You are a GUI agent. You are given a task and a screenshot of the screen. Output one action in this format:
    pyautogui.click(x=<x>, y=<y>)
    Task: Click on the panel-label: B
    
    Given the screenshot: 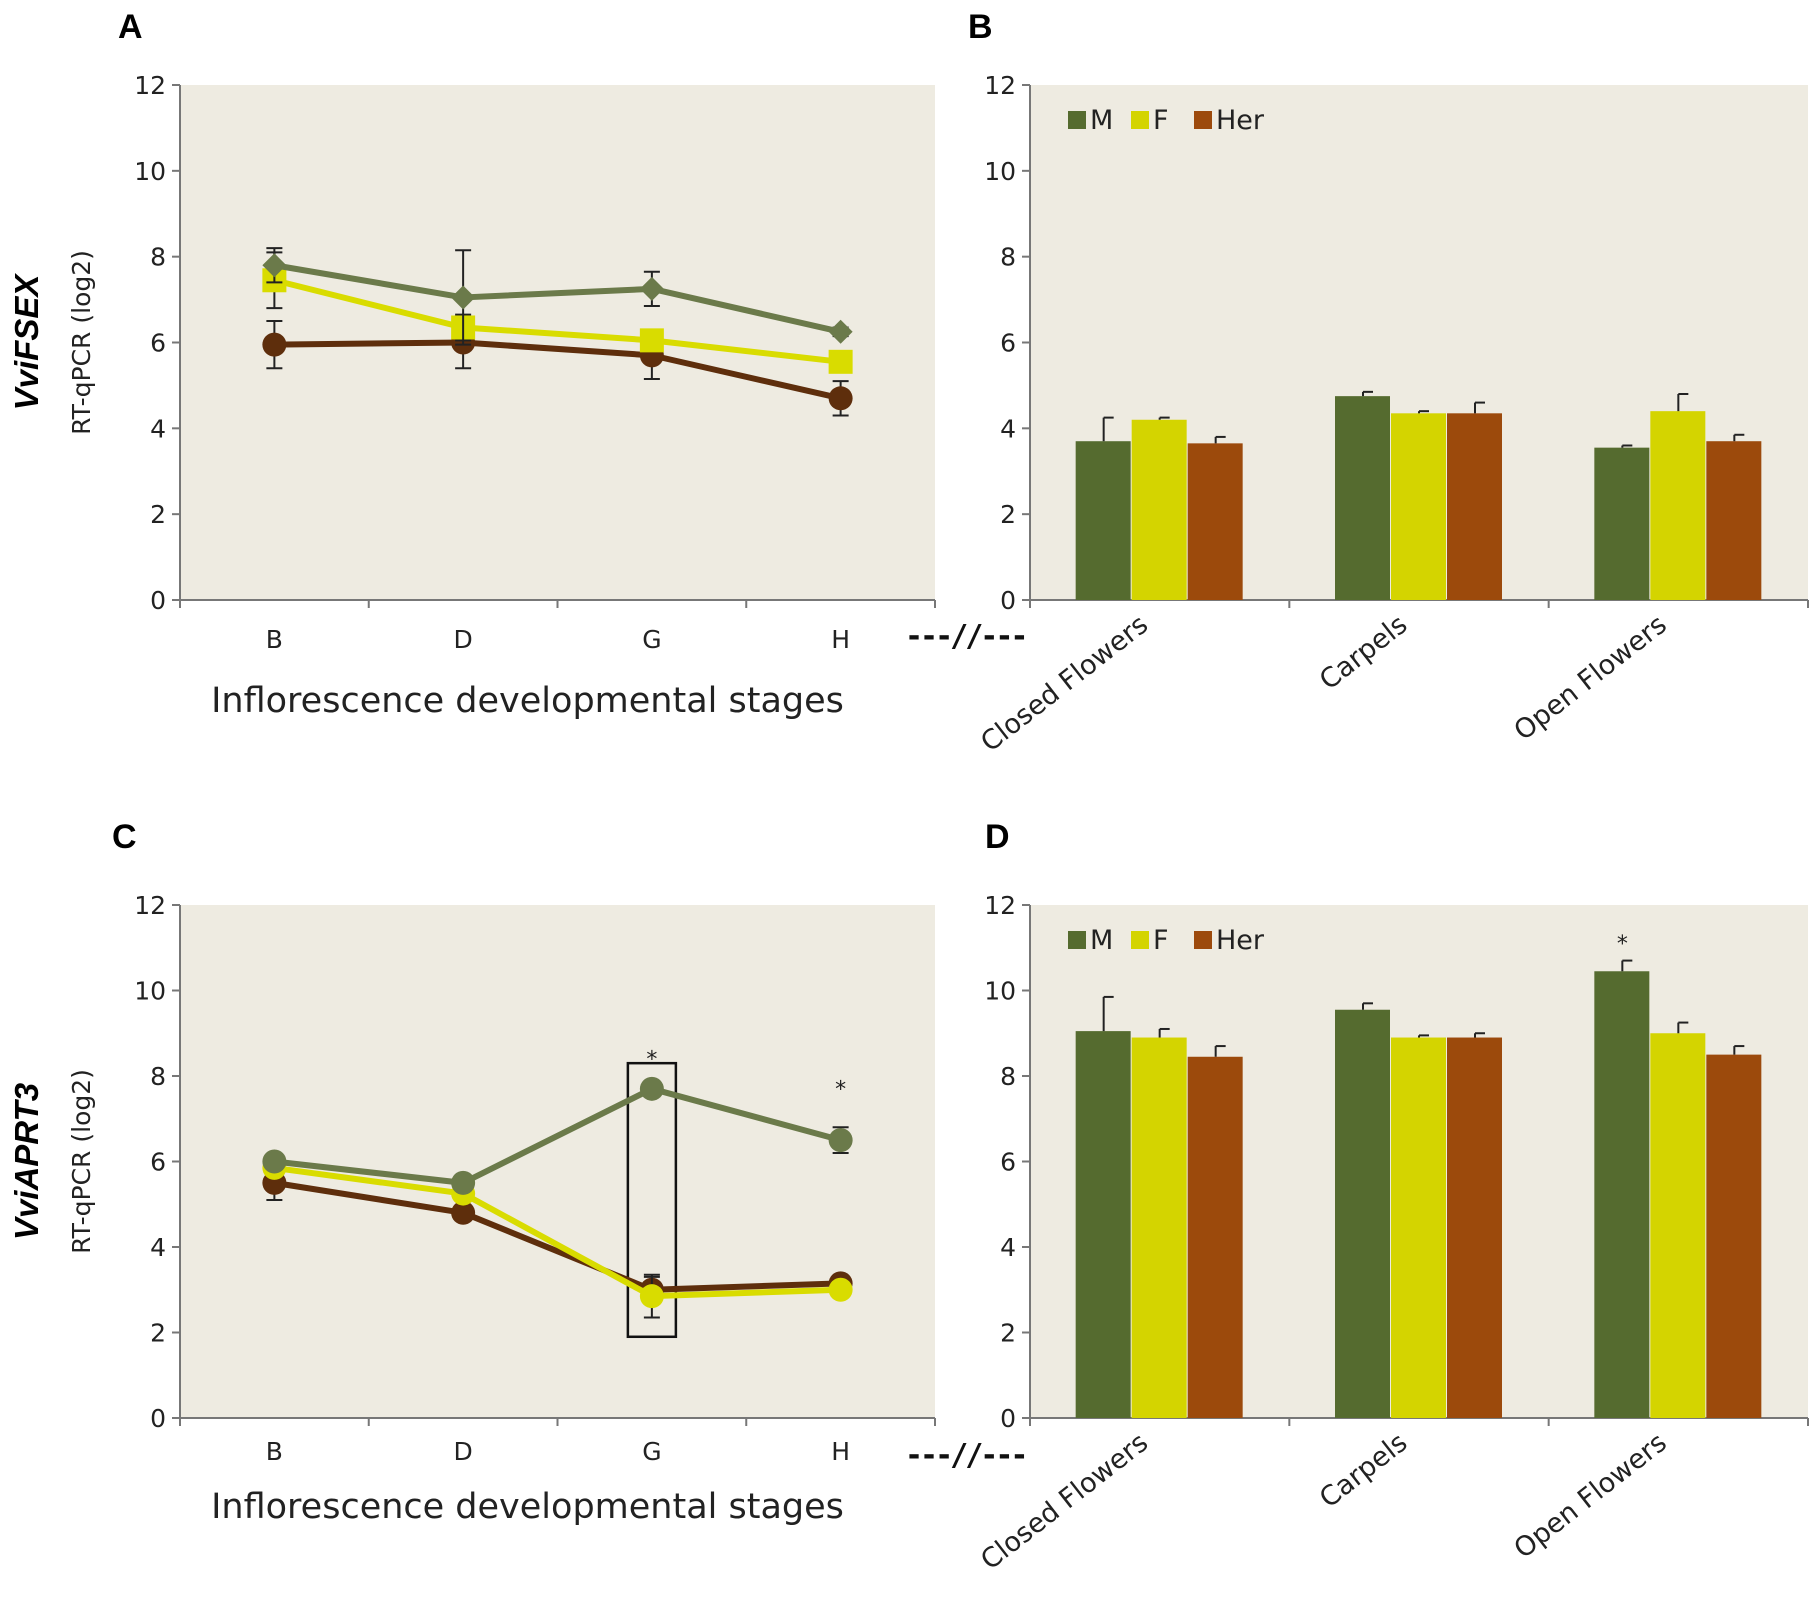 What is the action you would take?
    pyautogui.click(x=980, y=27)
    